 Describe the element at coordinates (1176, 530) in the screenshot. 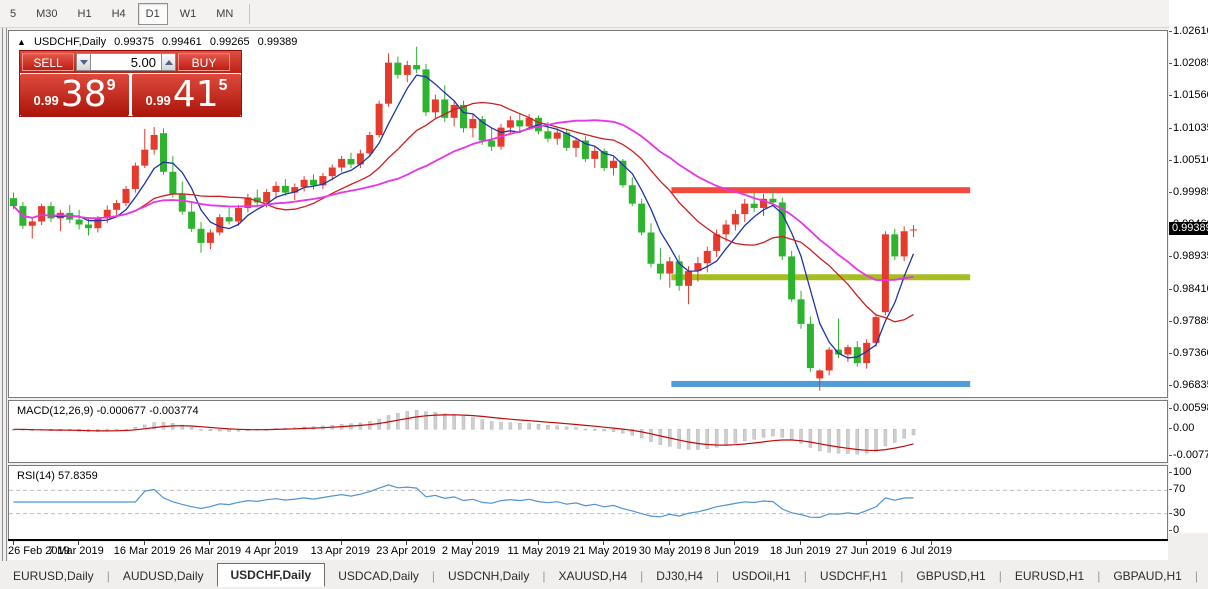

I see `rsi-axis-label: 0` at that location.